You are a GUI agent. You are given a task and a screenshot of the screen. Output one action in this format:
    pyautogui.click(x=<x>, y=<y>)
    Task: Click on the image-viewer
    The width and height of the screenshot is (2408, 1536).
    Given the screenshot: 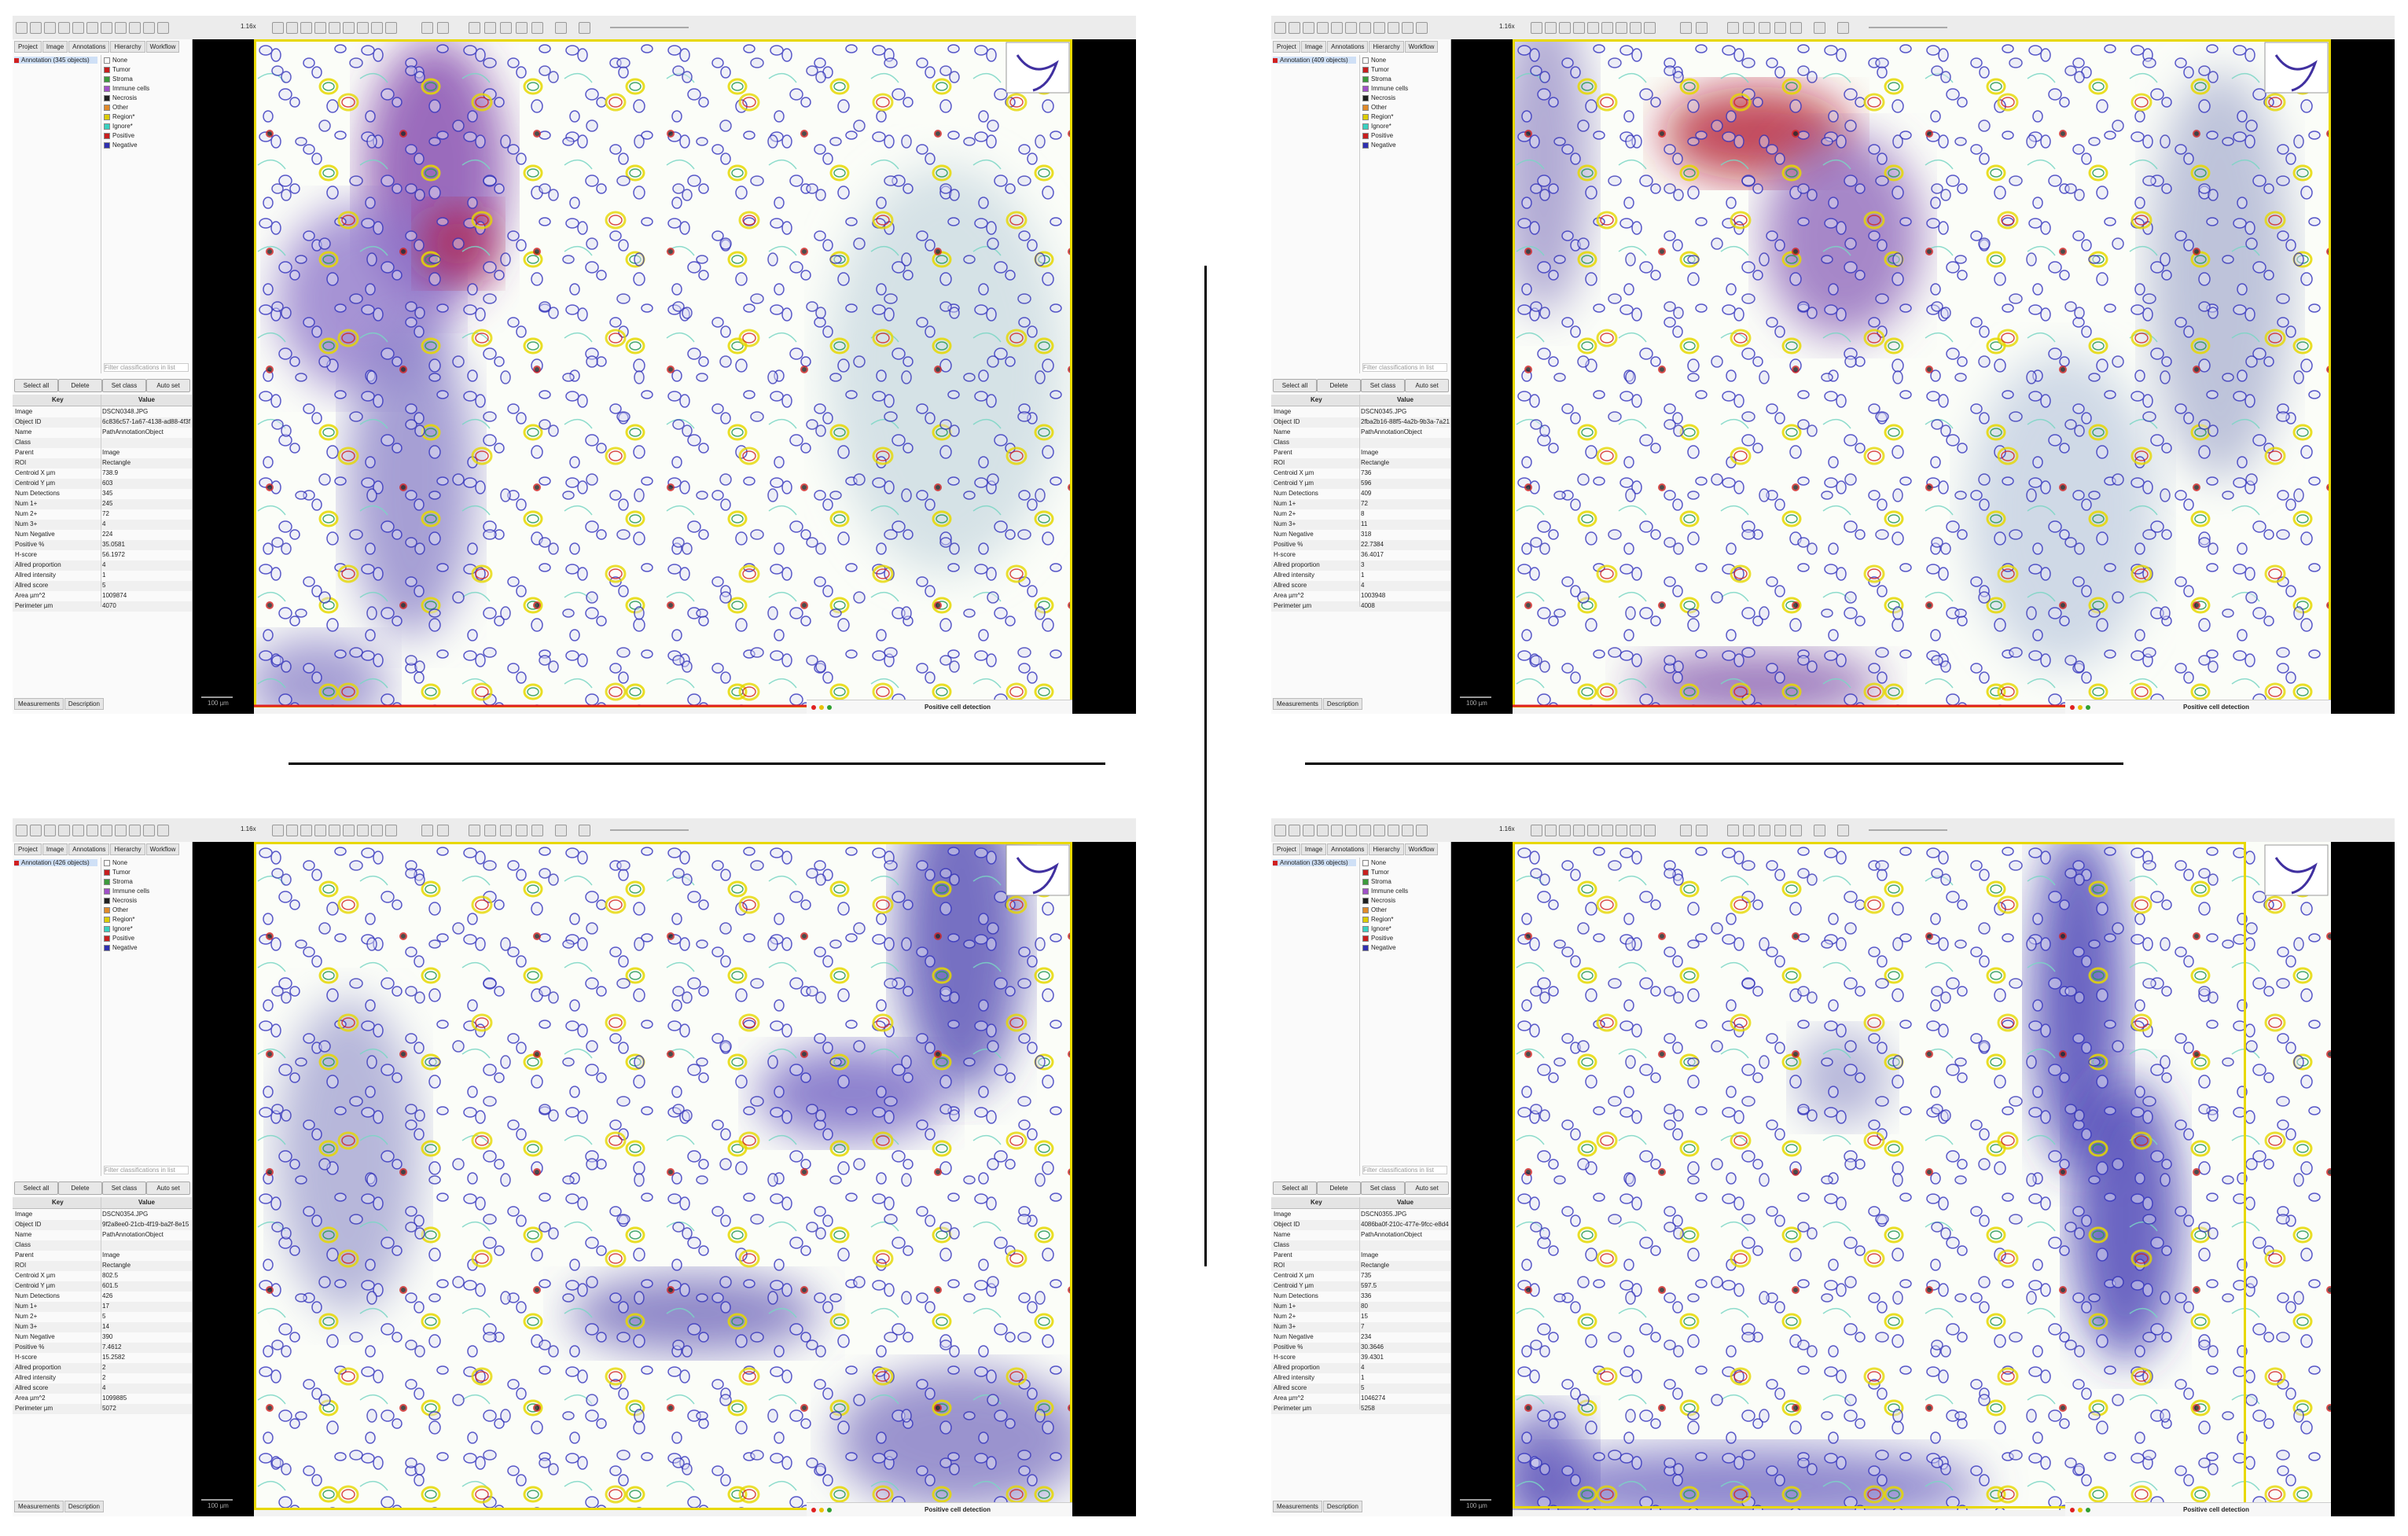 What is the action you would take?
    pyautogui.click(x=1922, y=1176)
    